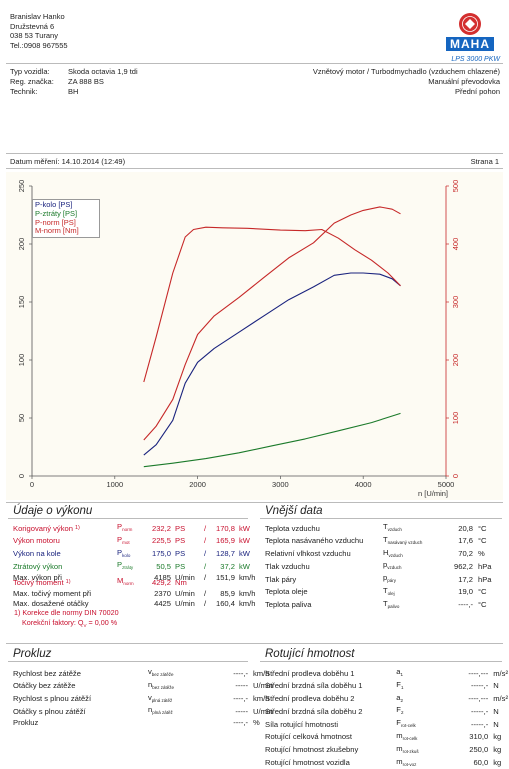 The width and height of the screenshot is (509, 769). I want to click on row-symbol: T, so click(385, 603).